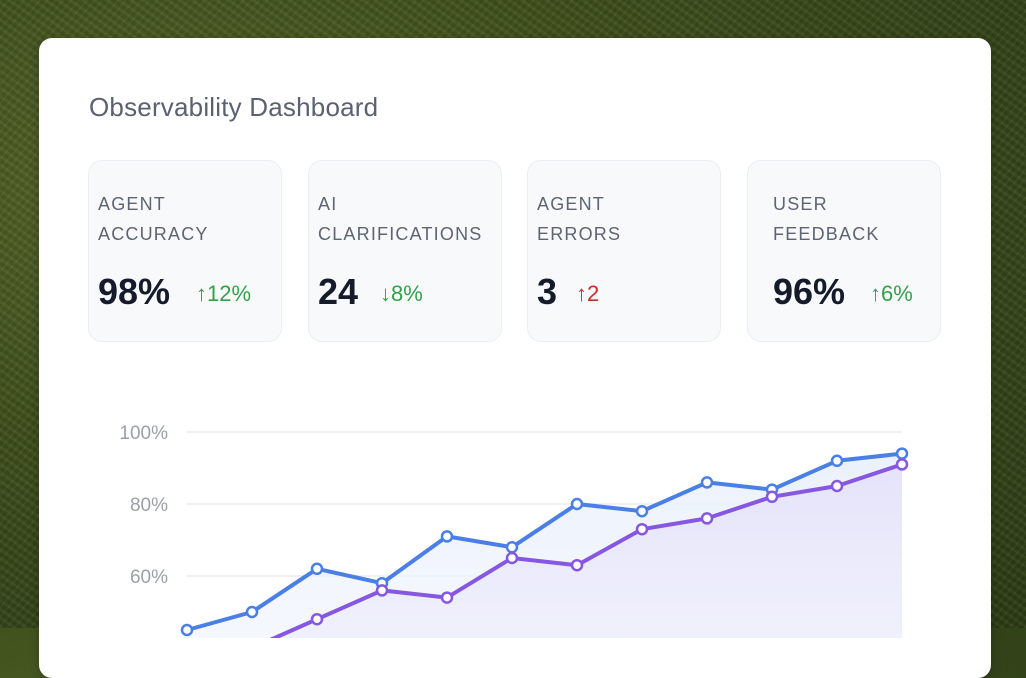  What do you see at coordinates (143, 433) in the screenshot?
I see `y-axis-tick-label: 100%` at bounding box center [143, 433].